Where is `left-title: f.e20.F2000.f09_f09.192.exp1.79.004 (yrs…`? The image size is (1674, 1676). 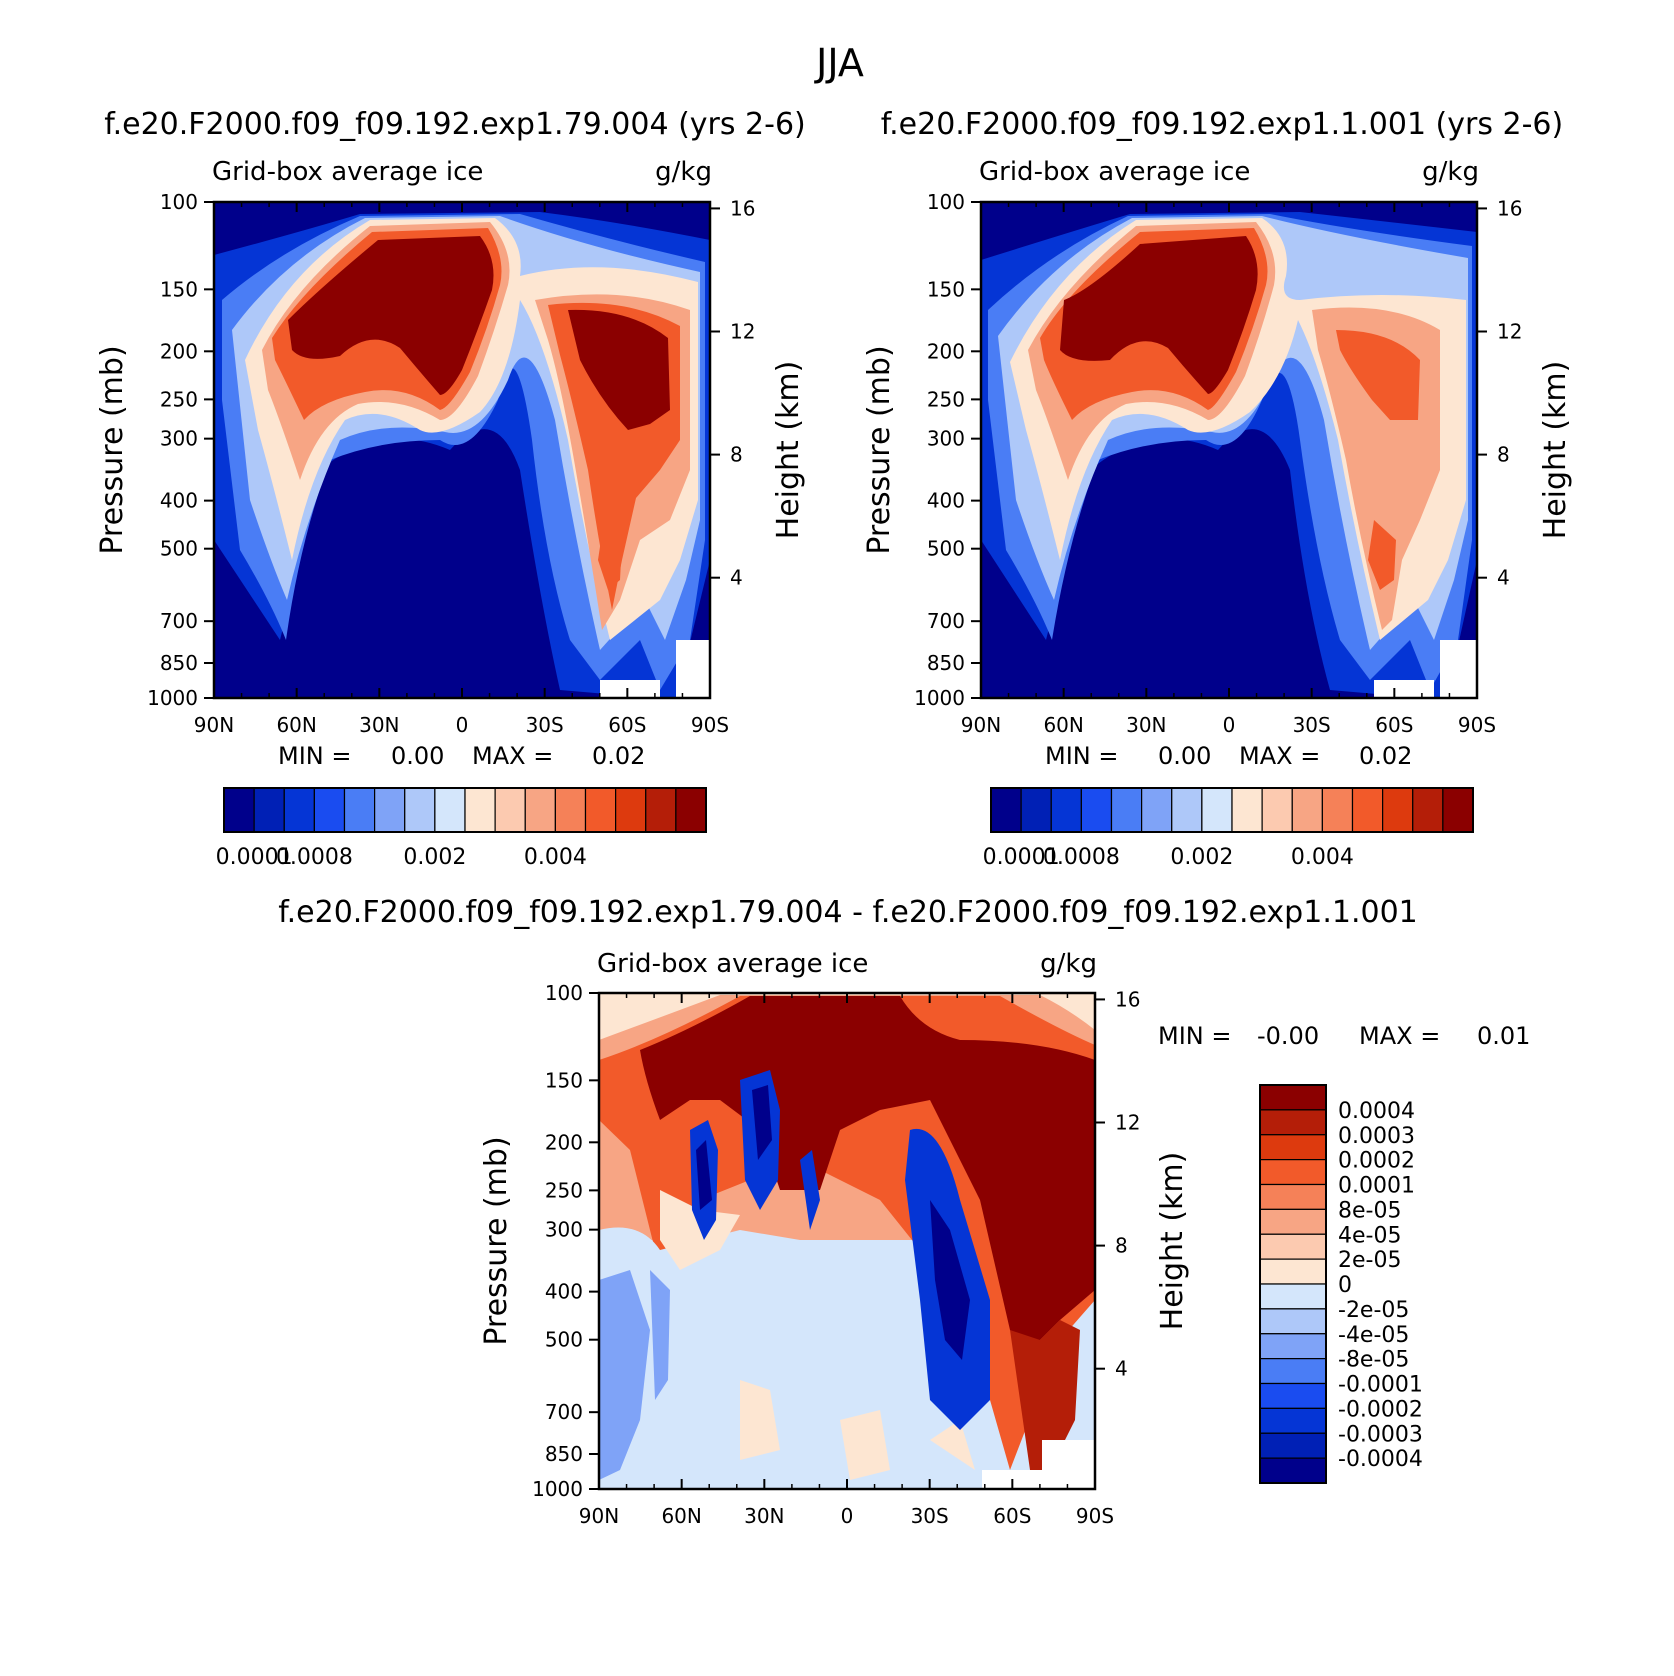 left-title: f.e20.F2000.f09_f09.192.exp1.79.004 (yrs… is located at coordinates (455, 124).